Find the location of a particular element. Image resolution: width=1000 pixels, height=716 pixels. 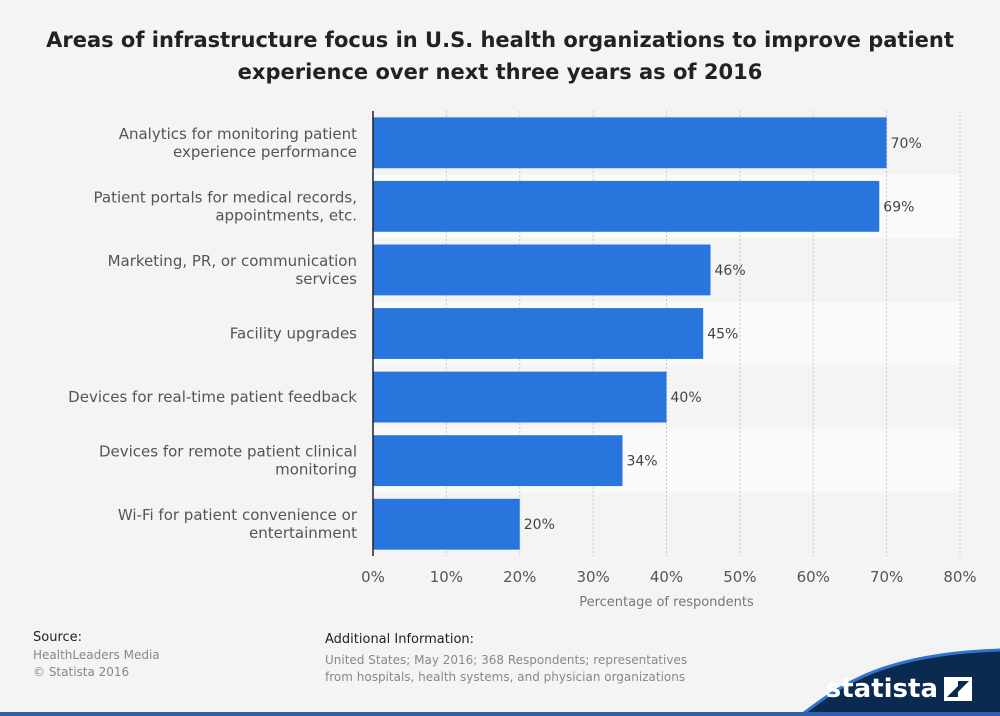

value-label: 69% is located at coordinates (898, 207).